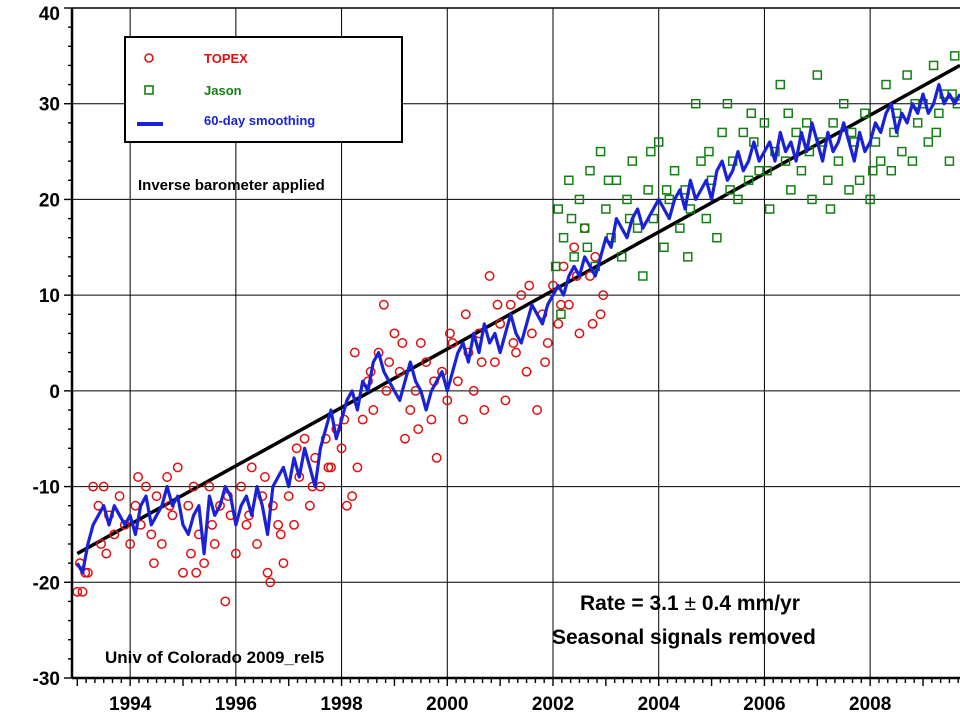 The image size is (960, 720). Describe the element at coordinates (659, 704) in the screenshot. I see `x-tick-label-2004: 2004` at that location.